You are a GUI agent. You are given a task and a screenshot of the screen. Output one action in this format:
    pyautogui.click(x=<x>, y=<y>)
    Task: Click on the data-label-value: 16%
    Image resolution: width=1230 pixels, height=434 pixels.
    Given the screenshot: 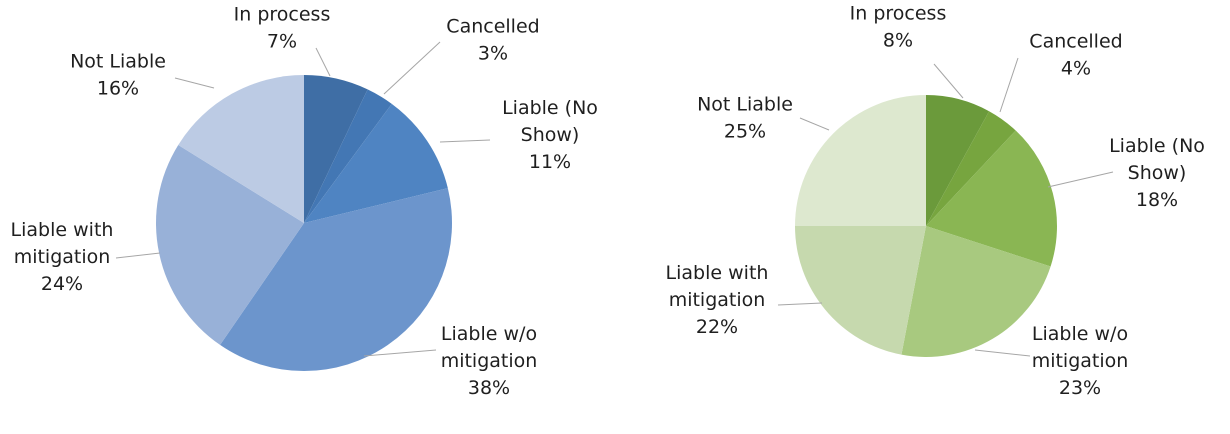 What is the action you would take?
    pyautogui.click(x=118, y=89)
    